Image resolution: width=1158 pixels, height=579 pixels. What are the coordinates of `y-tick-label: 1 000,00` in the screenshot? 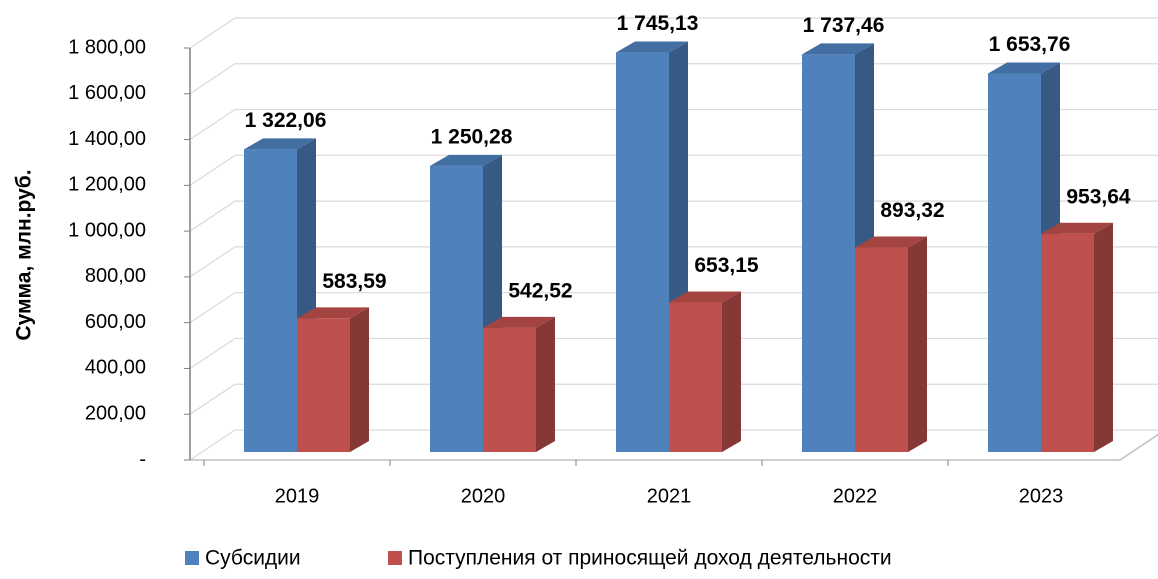 It's located at (107, 230).